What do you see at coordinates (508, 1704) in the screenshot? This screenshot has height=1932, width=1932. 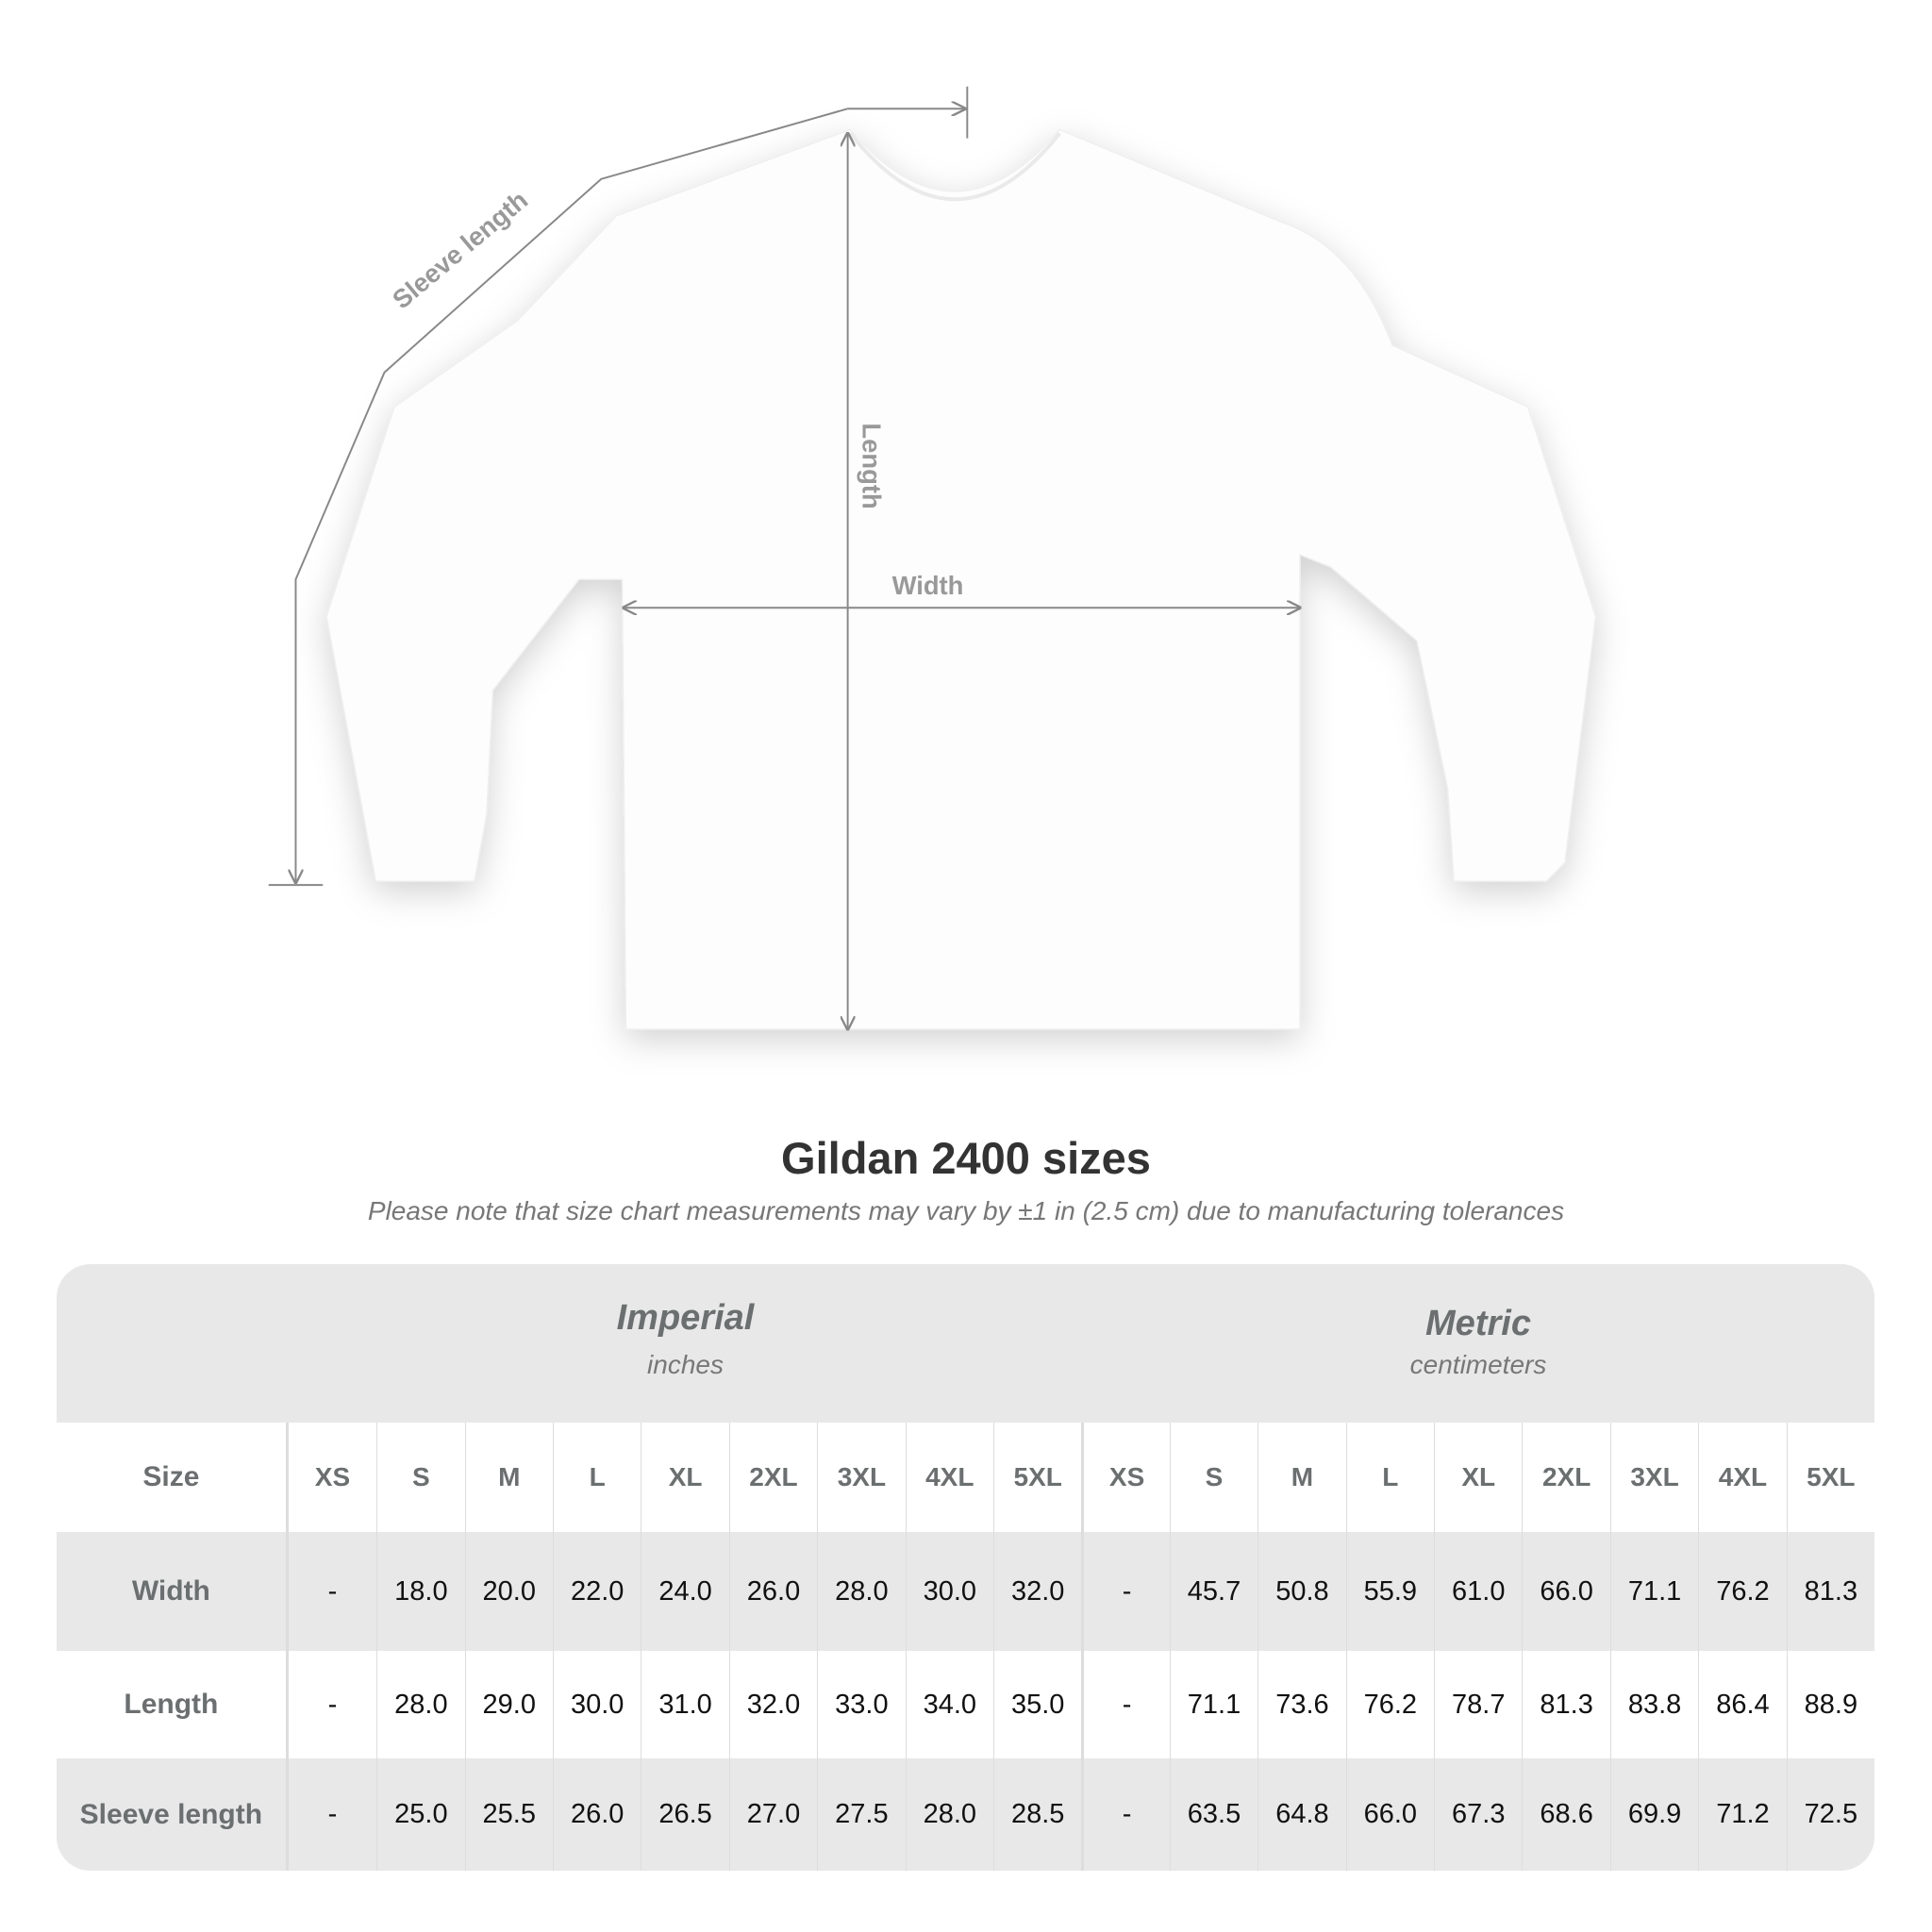 I see `imperial-value-cell: 29.0` at bounding box center [508, 1704].